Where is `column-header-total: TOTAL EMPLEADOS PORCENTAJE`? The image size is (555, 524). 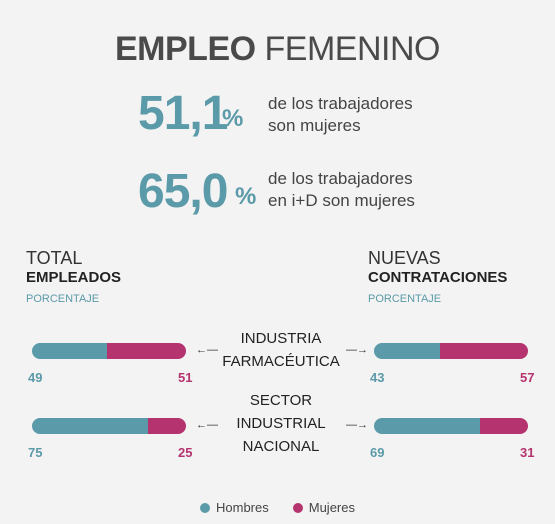 column-header-total: TOTAL EMPLEADOS PORCENTAJE is located at coordinates (73, 277).